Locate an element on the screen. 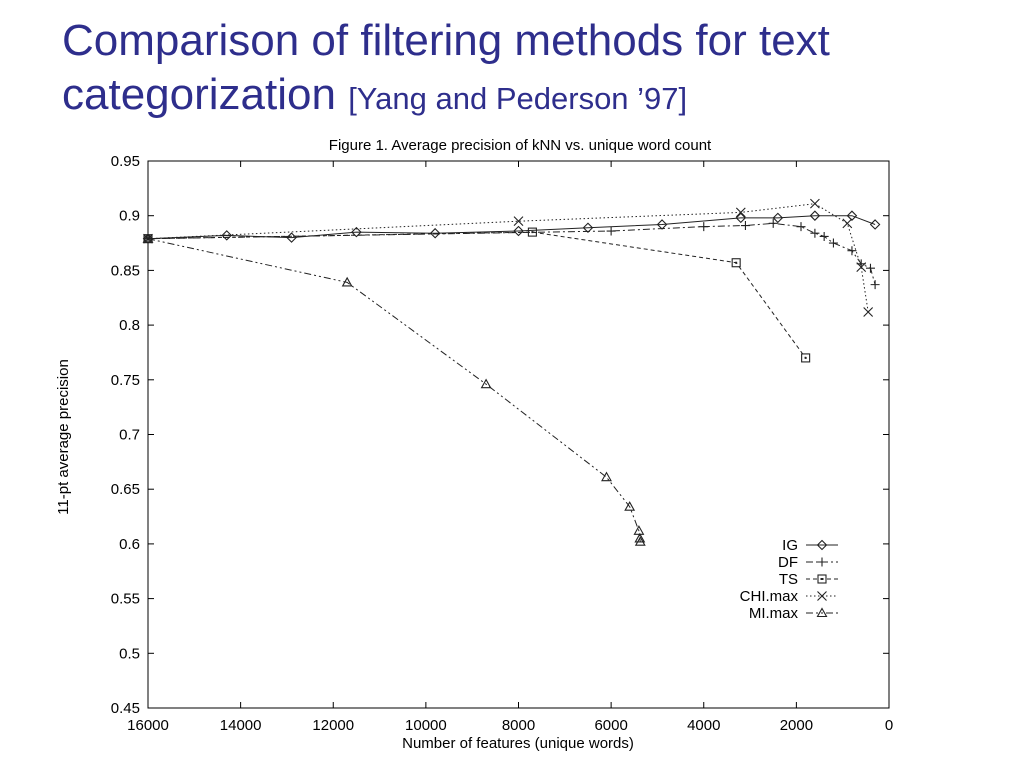 This screenshot has width=1024, height=768. legend-marker-df is located at coordinates (822, 562).